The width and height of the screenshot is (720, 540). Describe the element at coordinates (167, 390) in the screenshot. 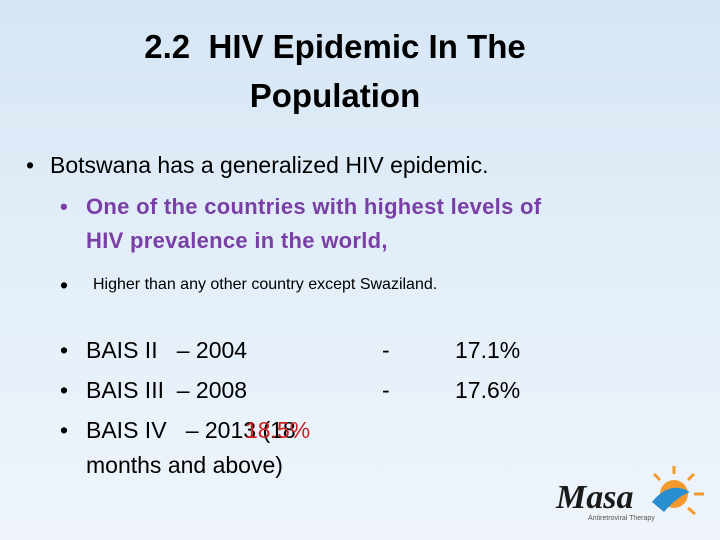

I see `survey-label: BAIS III – 2008` at that location.